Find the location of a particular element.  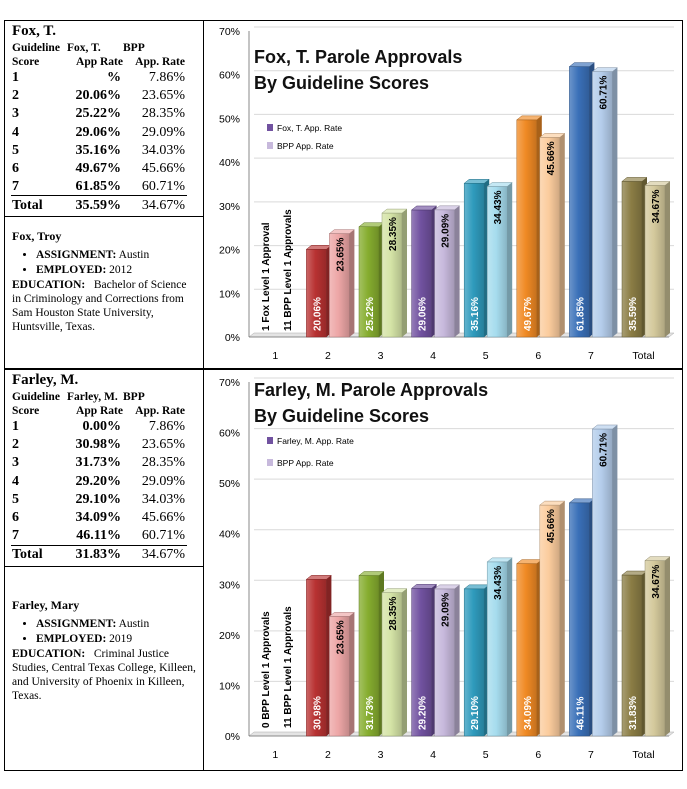

bio-assignment: ASSIGNMENT: Austin is located at coordinates (117, 255).